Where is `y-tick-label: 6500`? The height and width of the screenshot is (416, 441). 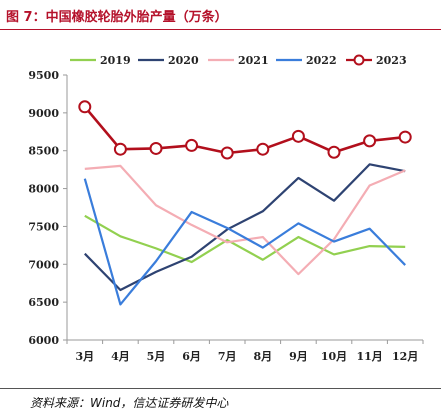 y-tick-label: 6500 is located at coordinates (43, 302).